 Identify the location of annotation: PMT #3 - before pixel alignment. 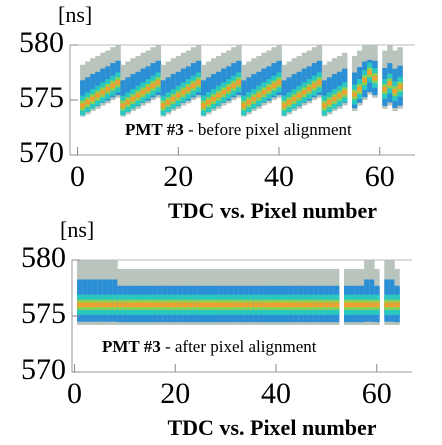
(238, 129).